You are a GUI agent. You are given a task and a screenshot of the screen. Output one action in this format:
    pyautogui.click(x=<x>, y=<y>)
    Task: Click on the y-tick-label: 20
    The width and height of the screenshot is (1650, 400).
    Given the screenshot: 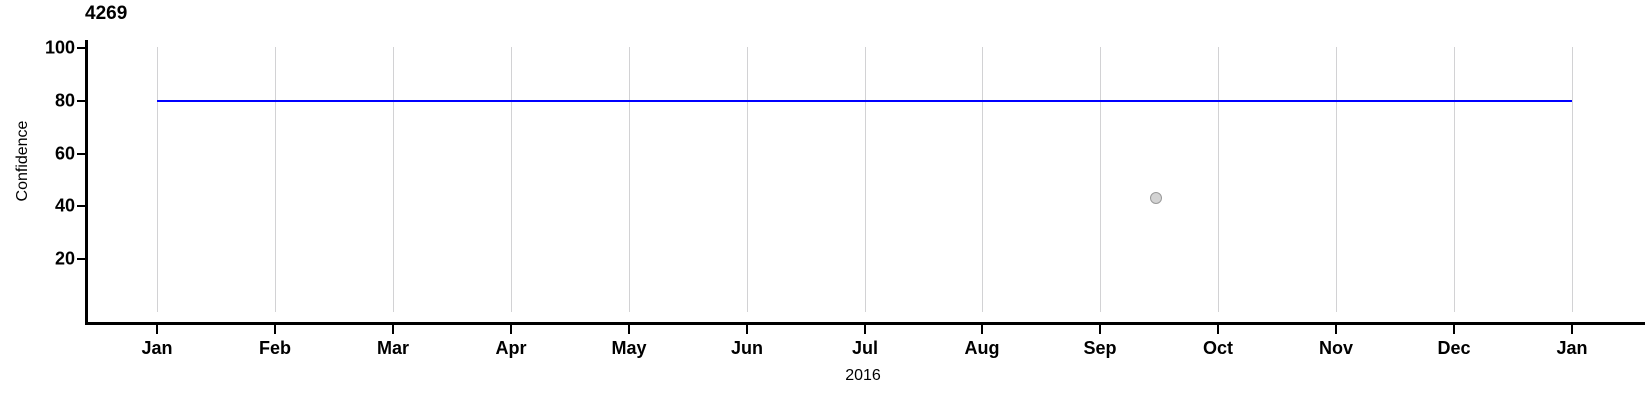 What is the action you would take?
    pyautogui.click(x=64, y=258)
    